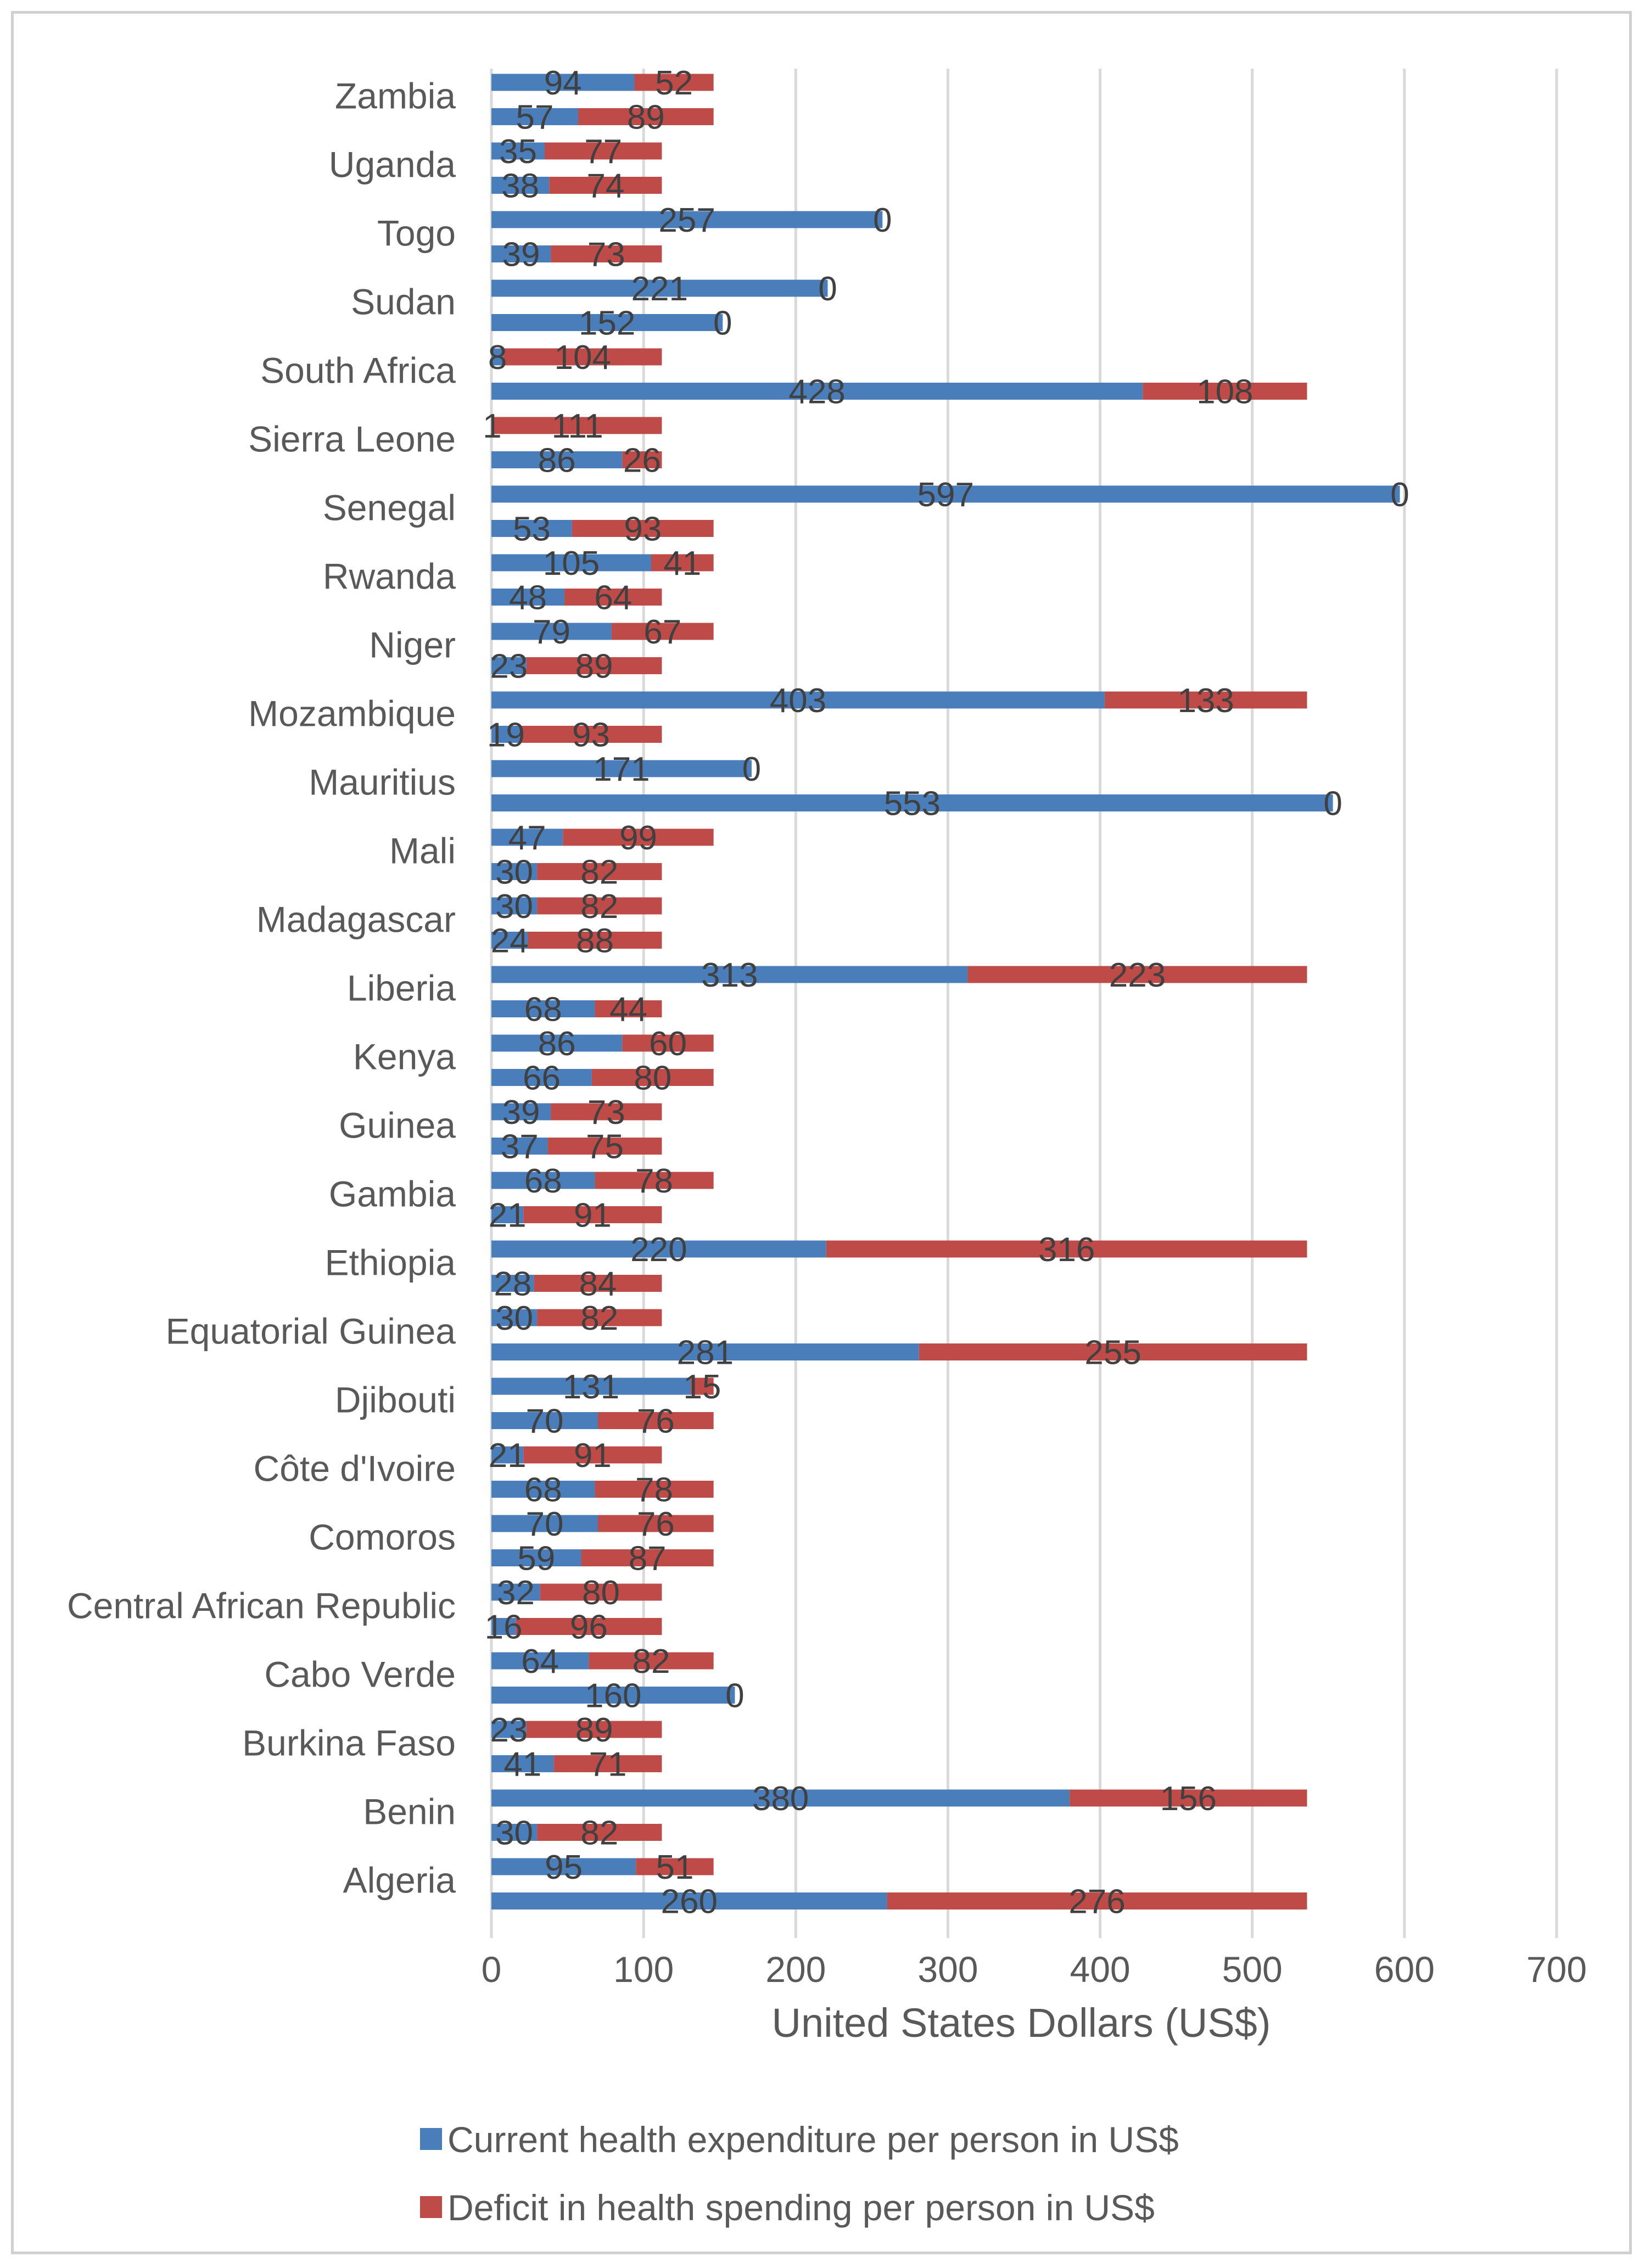  Describe the element at coordinates (392, 165) in the screenshot. I see `category-label: Uganda` at that location.